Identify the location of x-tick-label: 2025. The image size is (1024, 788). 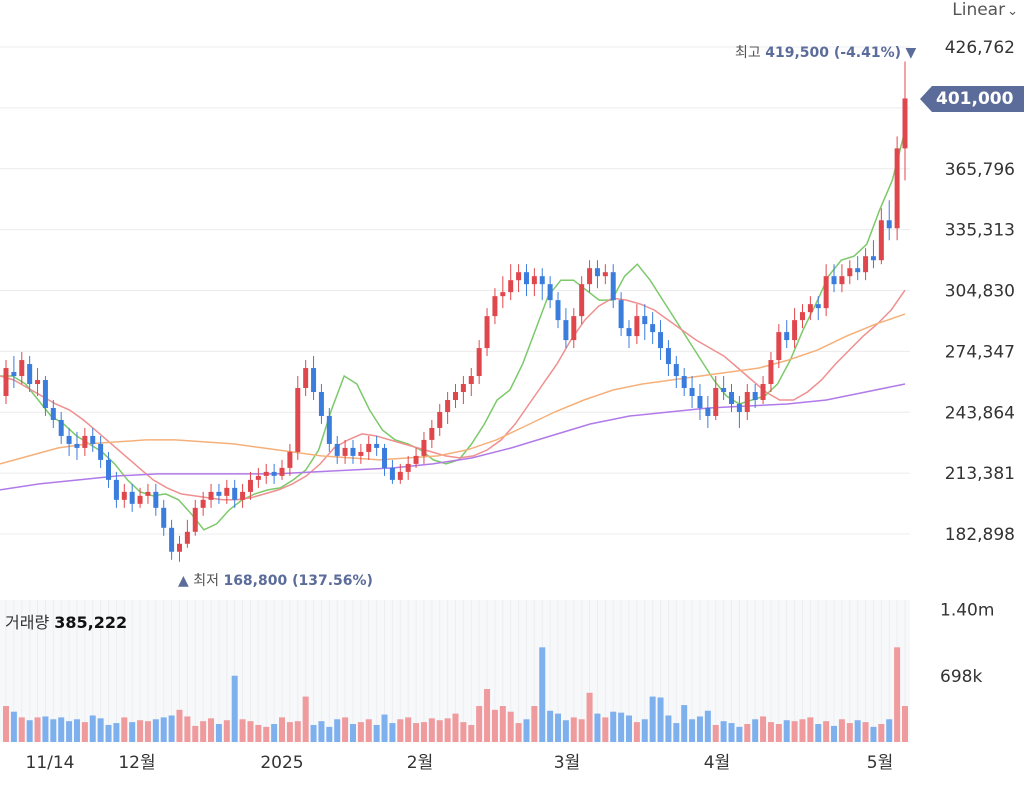
(281, 763).